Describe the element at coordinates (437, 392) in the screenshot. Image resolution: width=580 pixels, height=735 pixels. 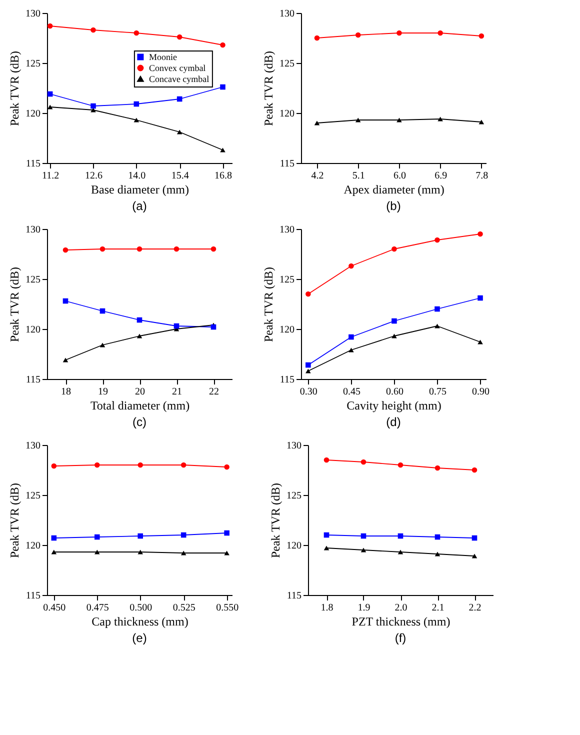
I see `x-tick-label: 0.75` at that location.